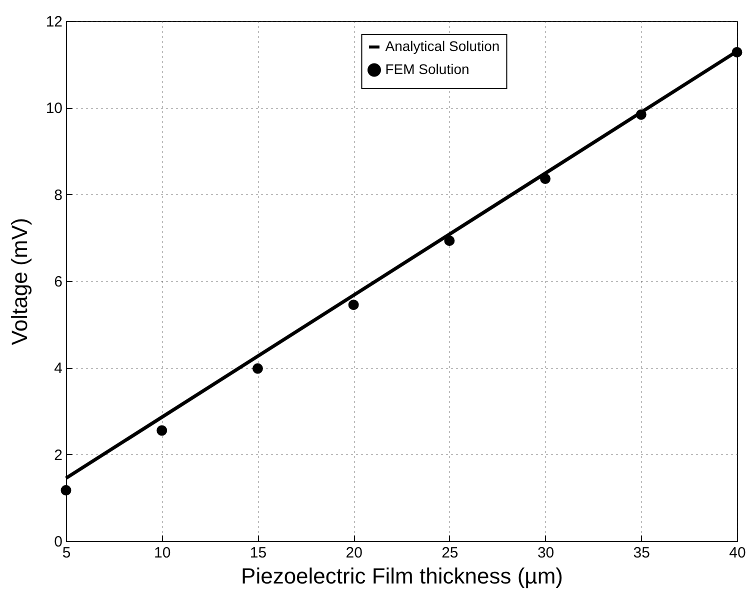  Describe the element at coordinates (545, 553) in the screenshot. I see `x-tick-label: 30` at that location.